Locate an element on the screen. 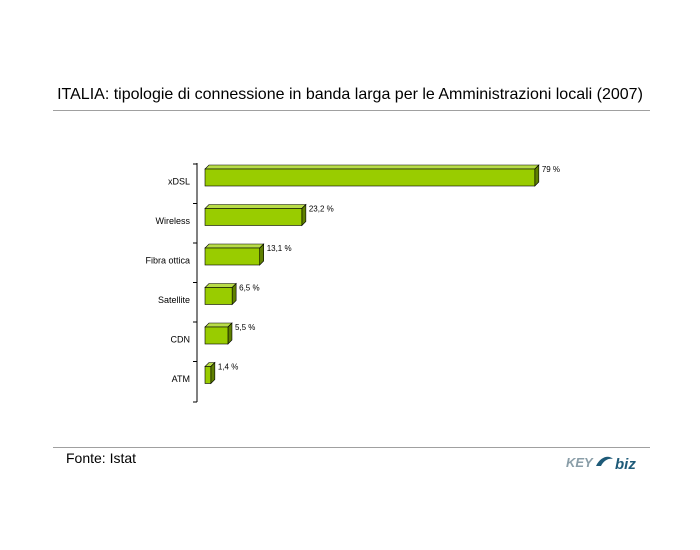 This screenshot has width=700, height=550. category-label: ATM is located at coordinates (181, 379).